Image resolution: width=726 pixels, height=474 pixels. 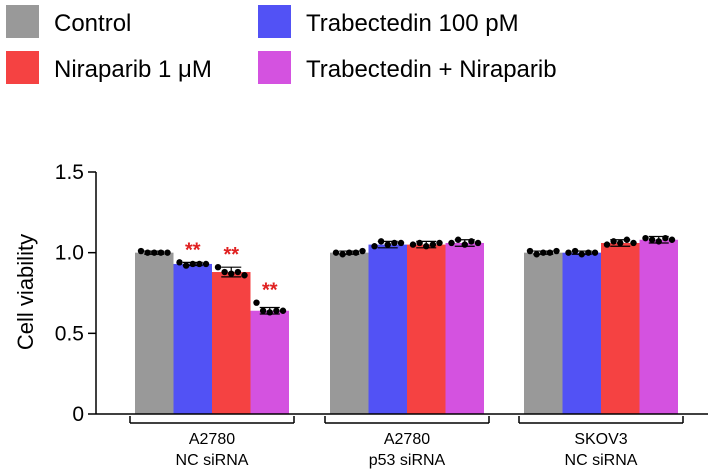 I want to click on y-tick-label: 1.5, so click(x=69, y=172).